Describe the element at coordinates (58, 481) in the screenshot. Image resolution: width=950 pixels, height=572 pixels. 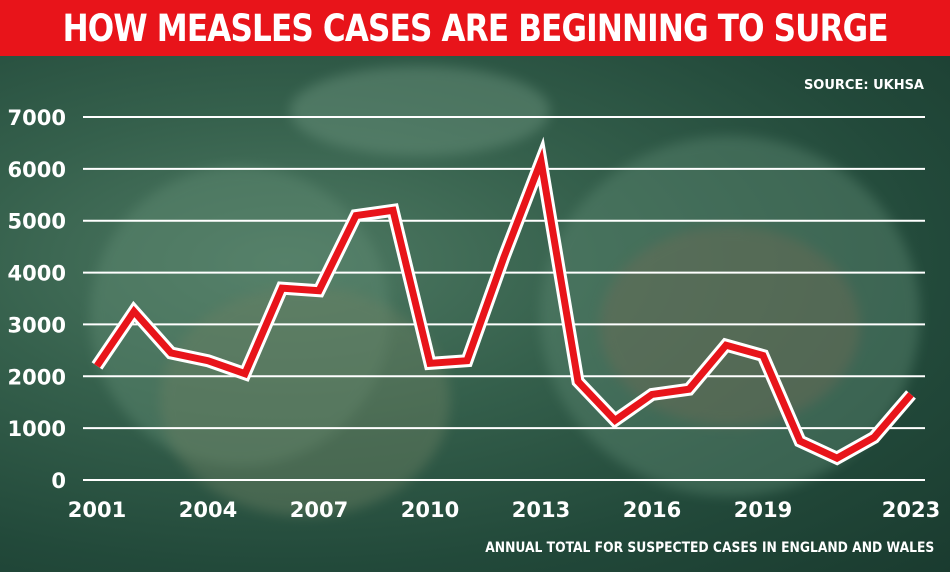
I see `y-tick-label: 0` at that location.